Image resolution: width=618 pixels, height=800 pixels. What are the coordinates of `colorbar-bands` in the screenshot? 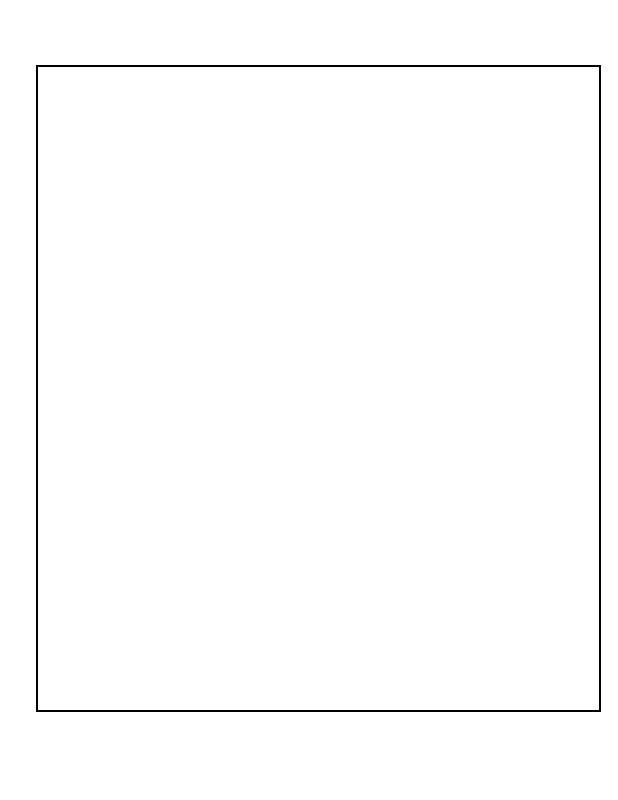 It's located at (309, 772).